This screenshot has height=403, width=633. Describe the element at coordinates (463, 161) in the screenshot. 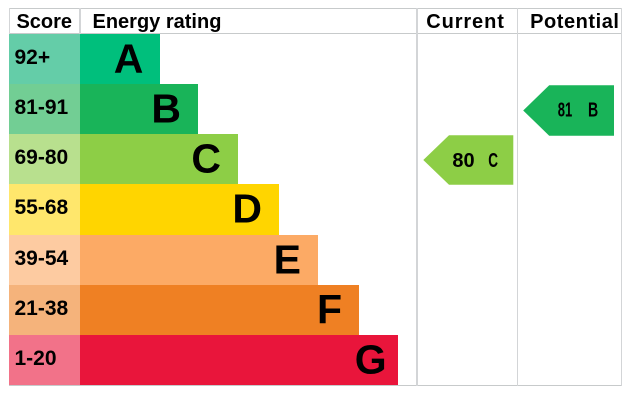

I see `svg-text: 80` at that location.